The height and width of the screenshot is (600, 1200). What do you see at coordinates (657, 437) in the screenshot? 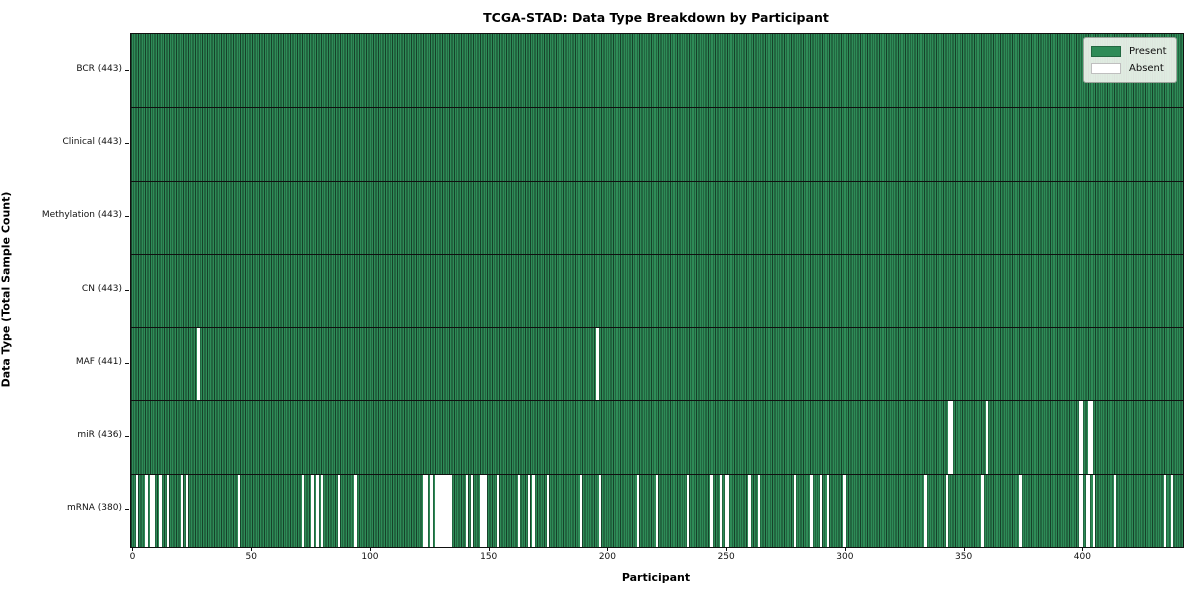
I see `heatmap-row-mir` at bounding box center [657, 437].